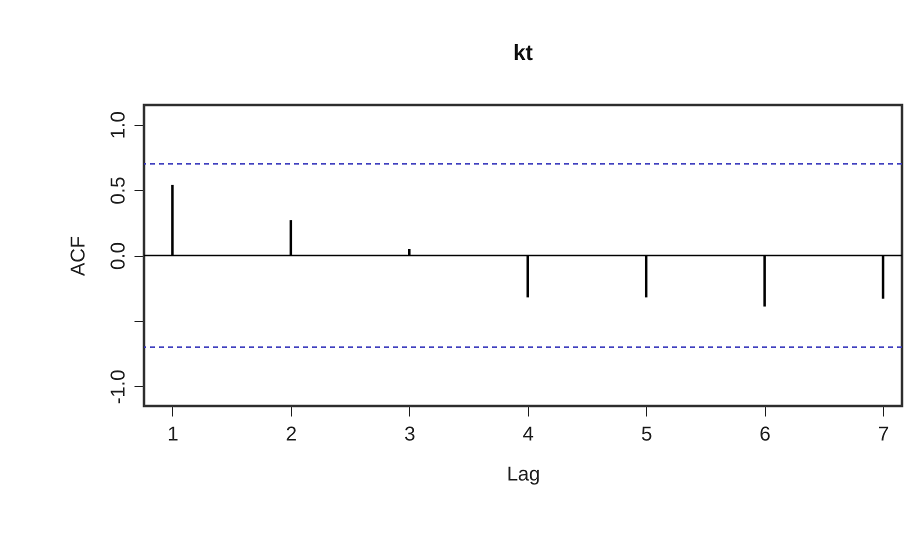 This screenshot has height=545, width=910. I want to click on x-tick-label: 5, so click(646, 435).